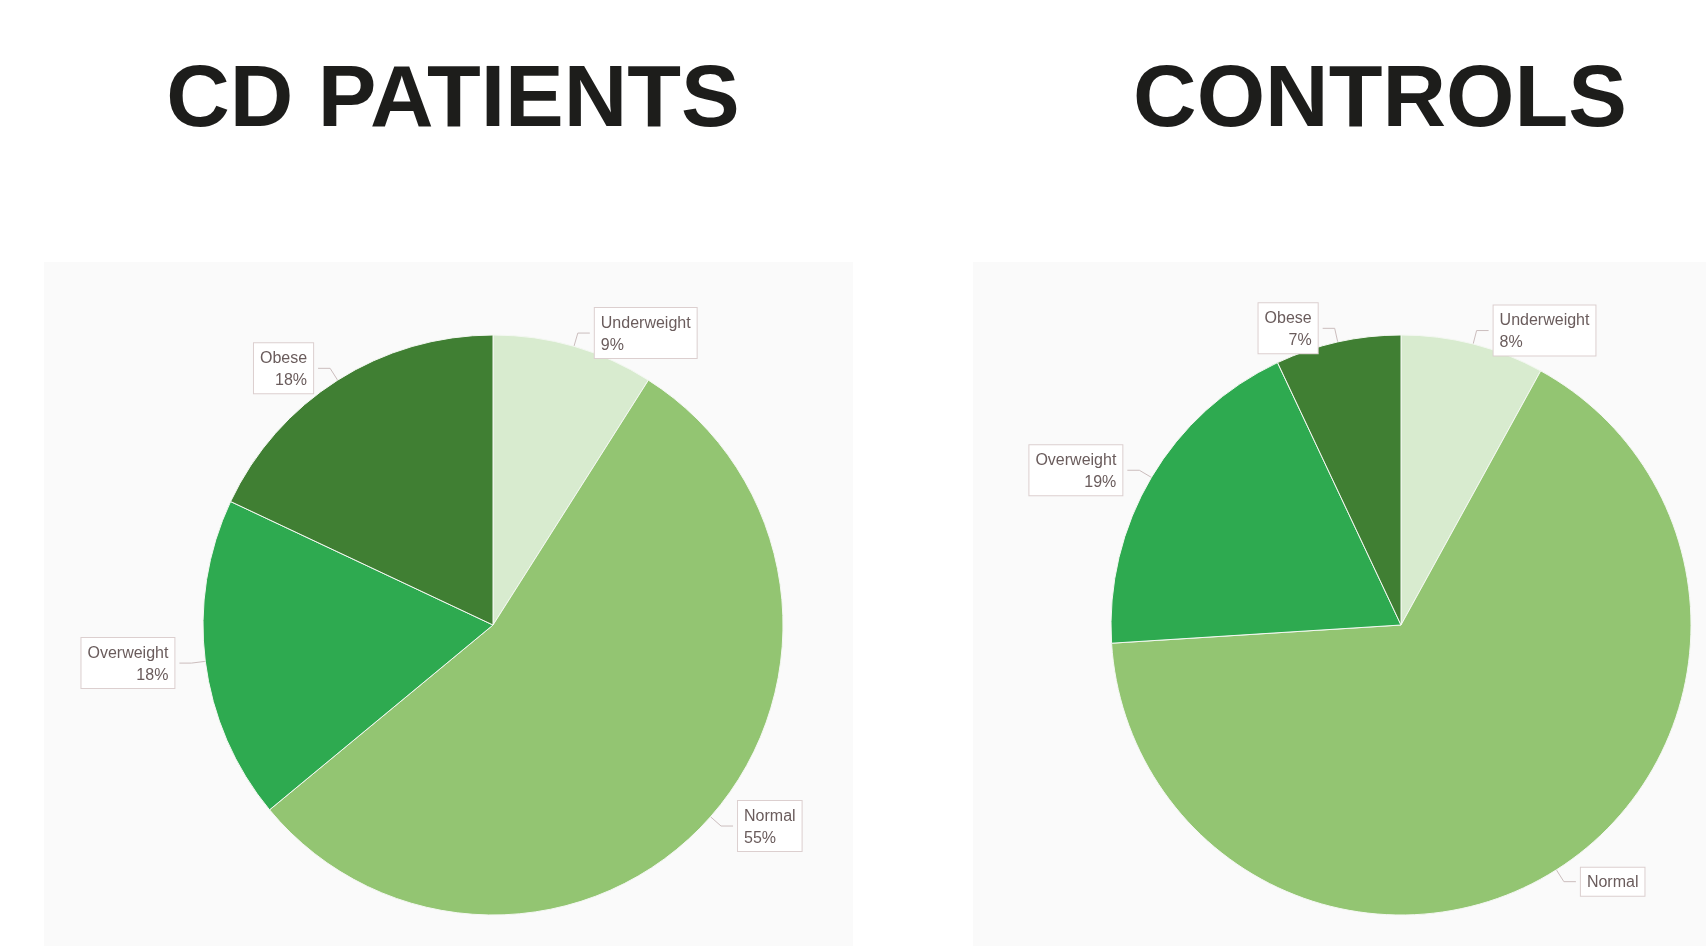 This screenshot has height=946, width=1706. I want to click on data-label: 55%, so click(760, 837).